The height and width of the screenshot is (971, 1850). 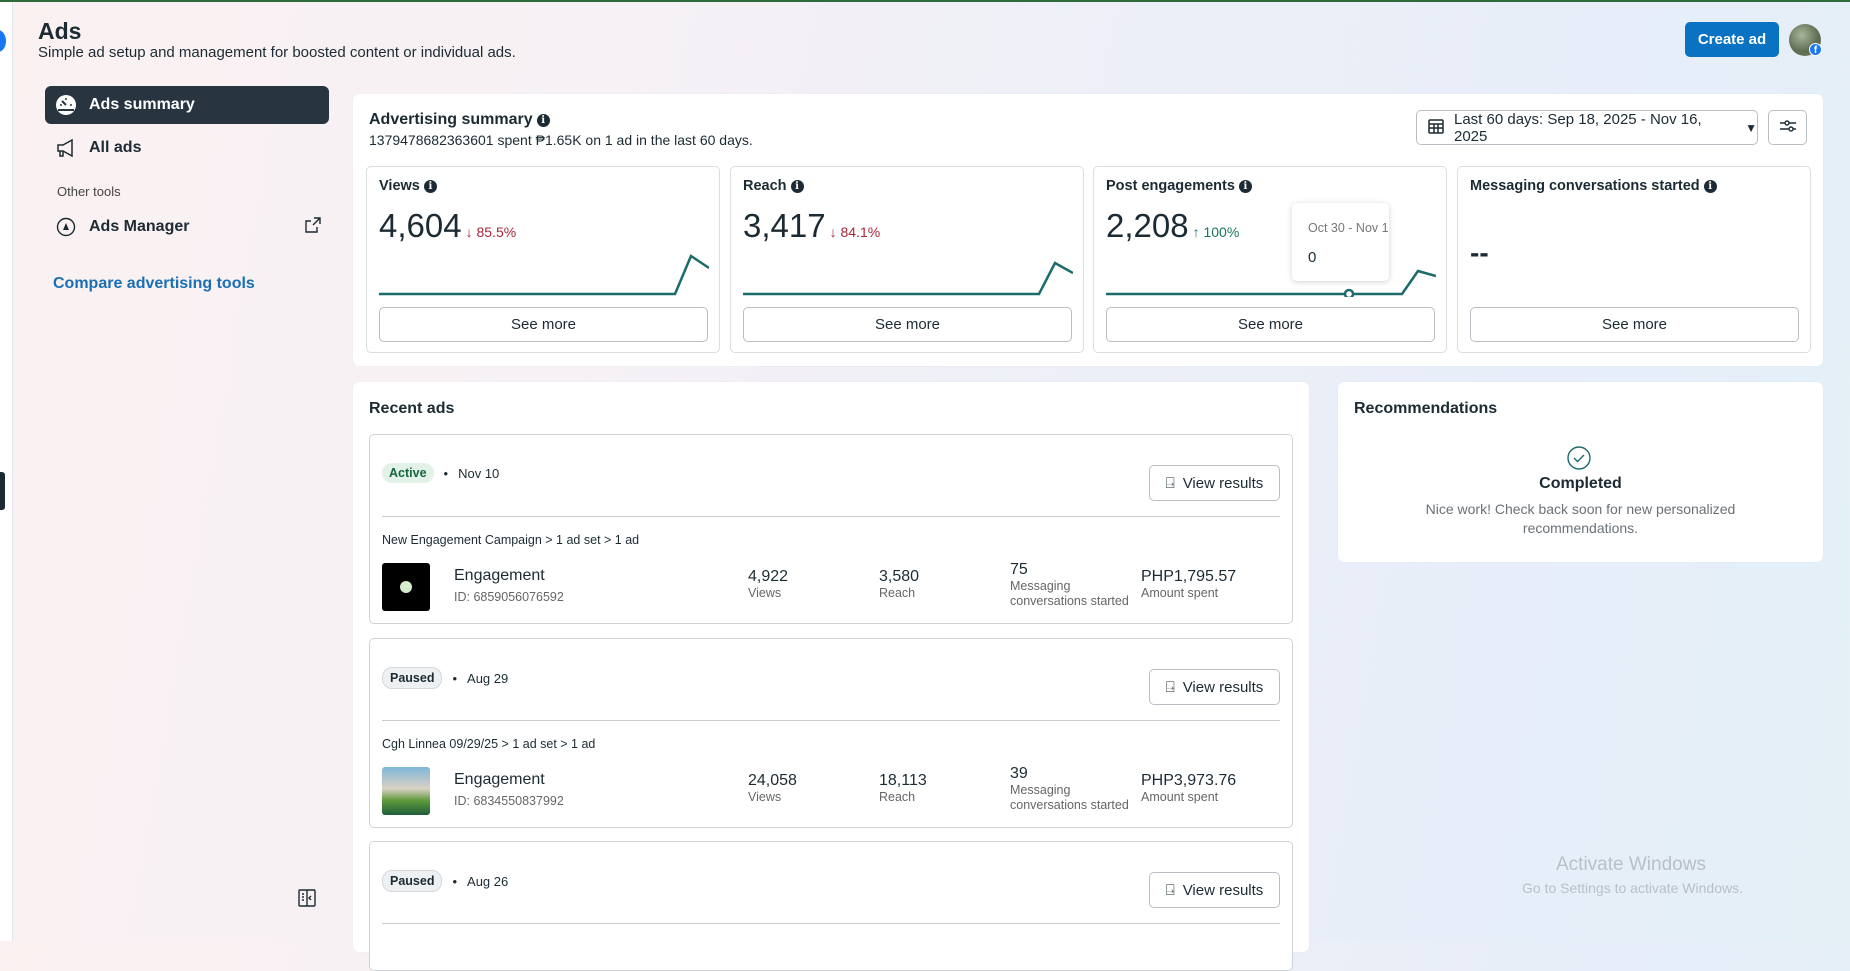 What do you see at coordinates (313, 227) in the screenshot?
I see `external-link-icon` at bounding box center [313, 227].